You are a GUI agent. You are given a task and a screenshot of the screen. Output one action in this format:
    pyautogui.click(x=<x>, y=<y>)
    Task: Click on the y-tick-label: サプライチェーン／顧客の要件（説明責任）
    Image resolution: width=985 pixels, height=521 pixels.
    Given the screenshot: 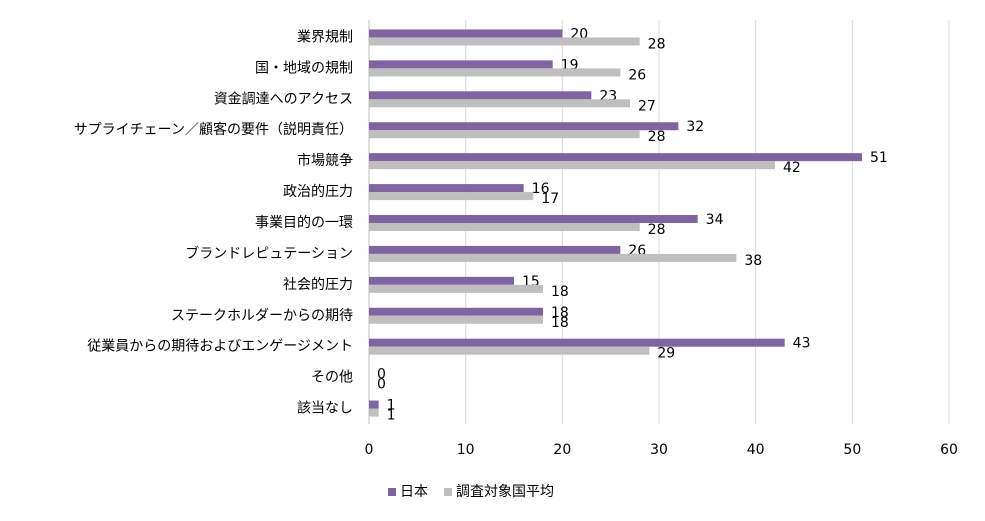 What is the action you would take?
    pyautogui.click(x=213, y=129)
    